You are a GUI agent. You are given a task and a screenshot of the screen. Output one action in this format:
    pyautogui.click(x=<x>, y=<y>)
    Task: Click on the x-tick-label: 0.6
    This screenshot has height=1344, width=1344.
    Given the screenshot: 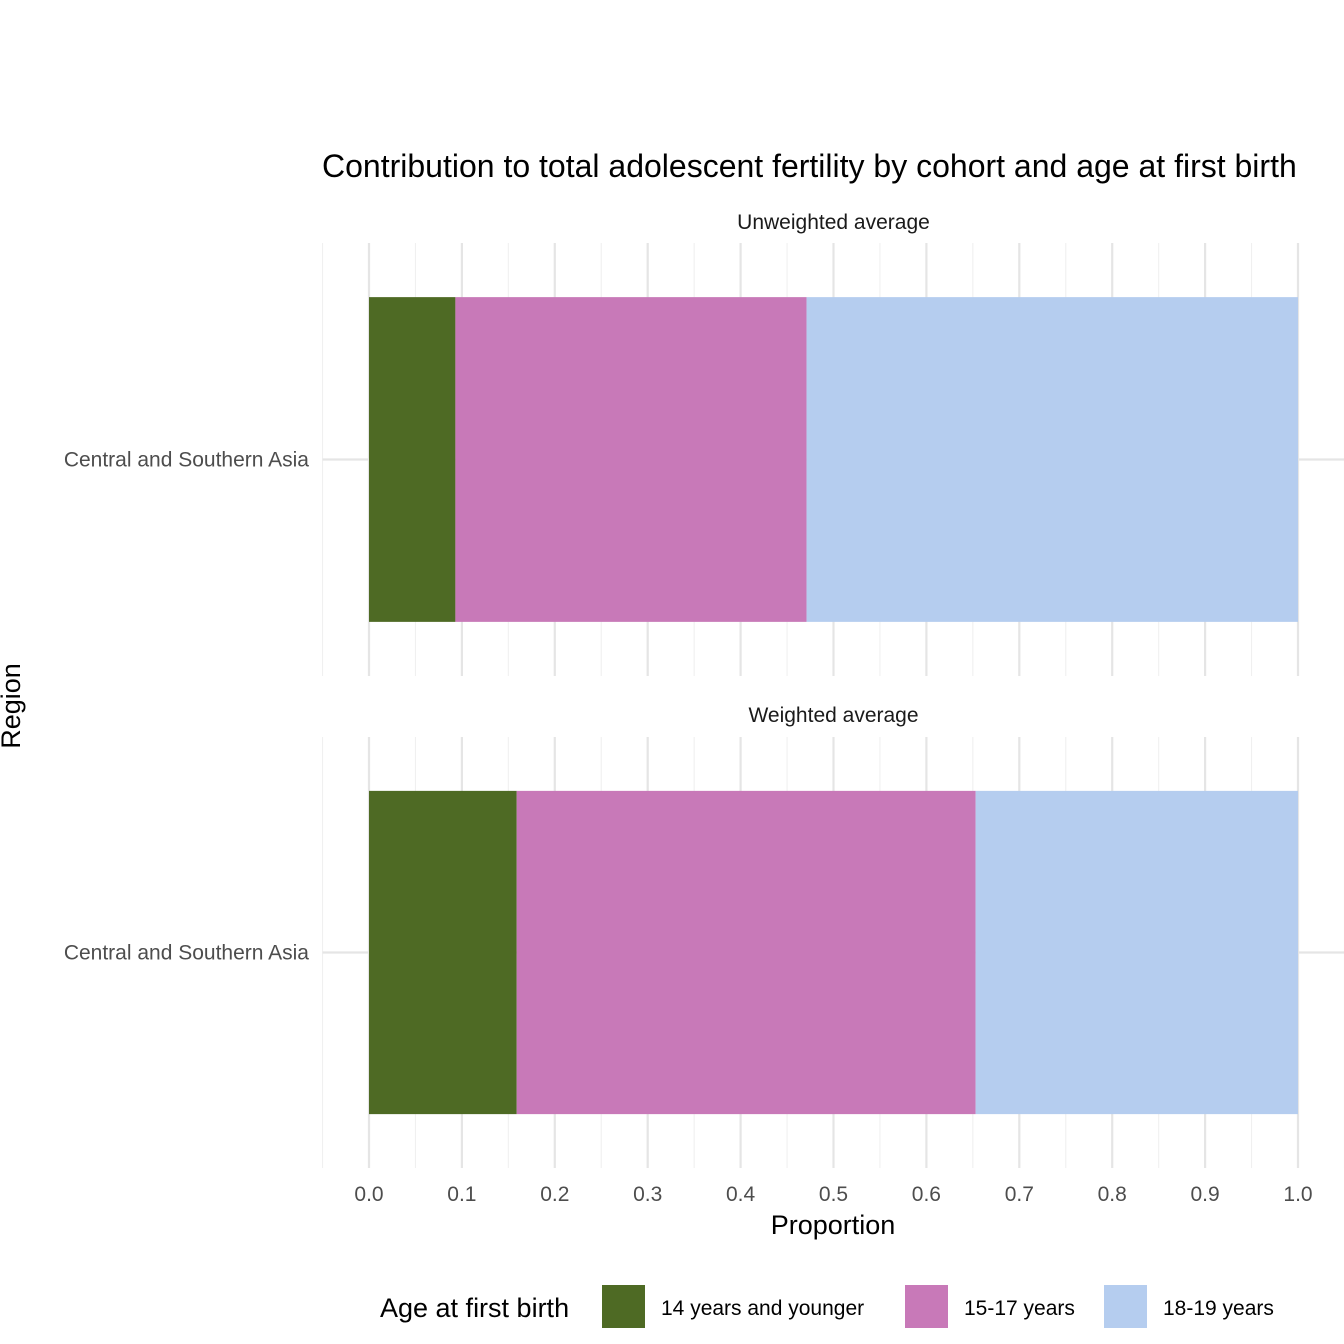 What is the action you would take?
    pyautogui.click(x=926, y=1194)
    